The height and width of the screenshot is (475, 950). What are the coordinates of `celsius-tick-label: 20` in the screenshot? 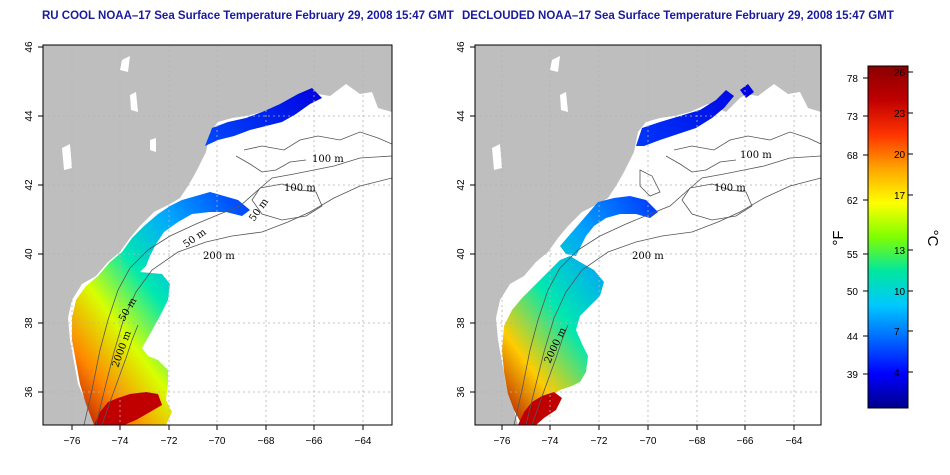 It's located at (900, 155).